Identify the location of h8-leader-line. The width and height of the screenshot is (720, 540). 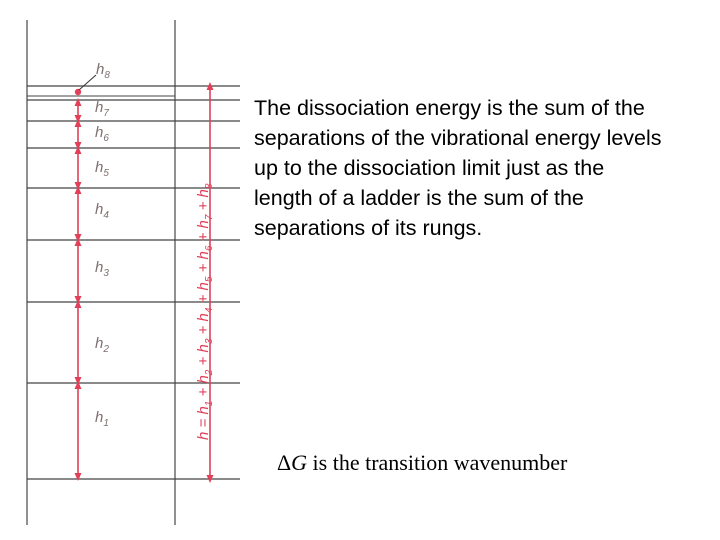
(87, 82).